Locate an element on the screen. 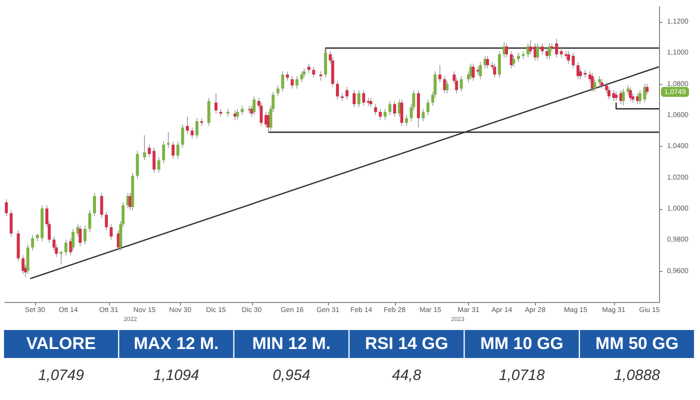 This screenshot has height=400, width=700. text: 44,8 is located at coordinates (407, 375).